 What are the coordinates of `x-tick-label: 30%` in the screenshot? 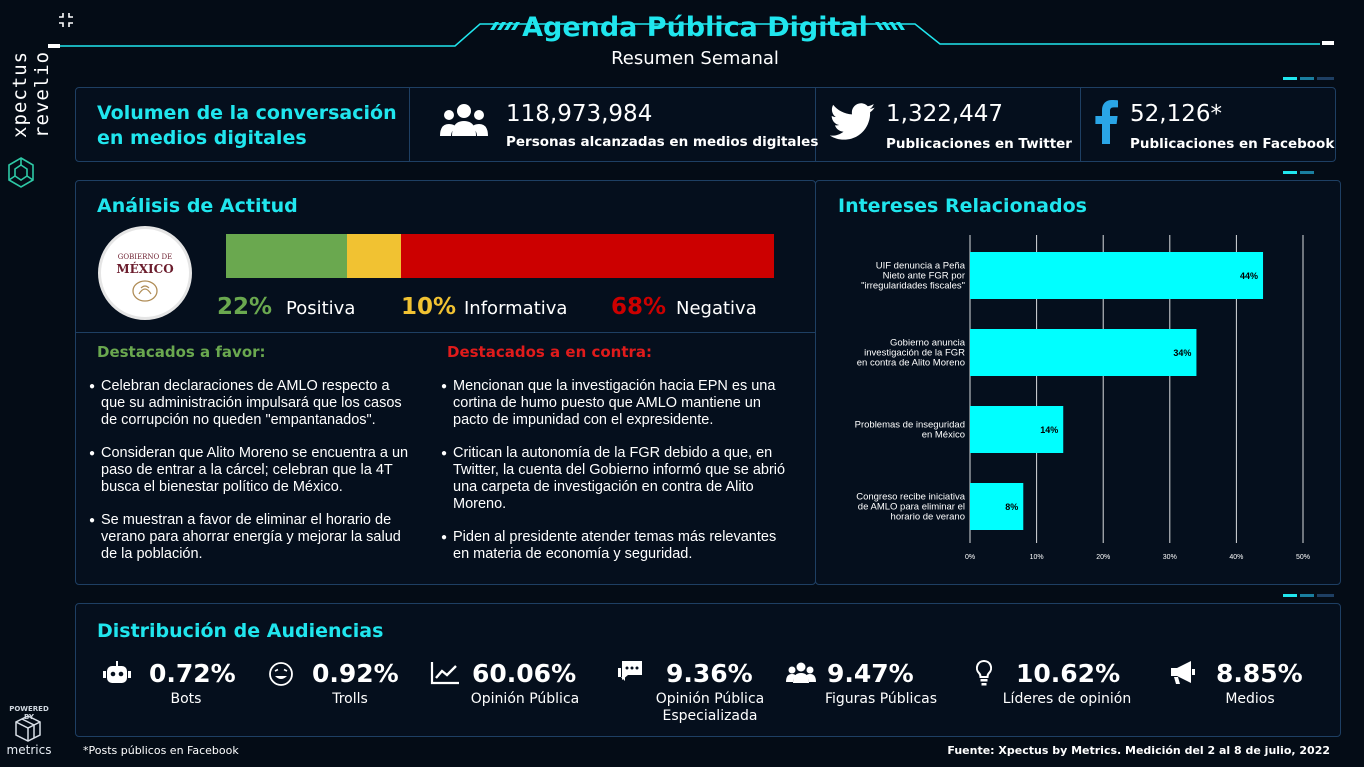 It's located at (1170, 557).